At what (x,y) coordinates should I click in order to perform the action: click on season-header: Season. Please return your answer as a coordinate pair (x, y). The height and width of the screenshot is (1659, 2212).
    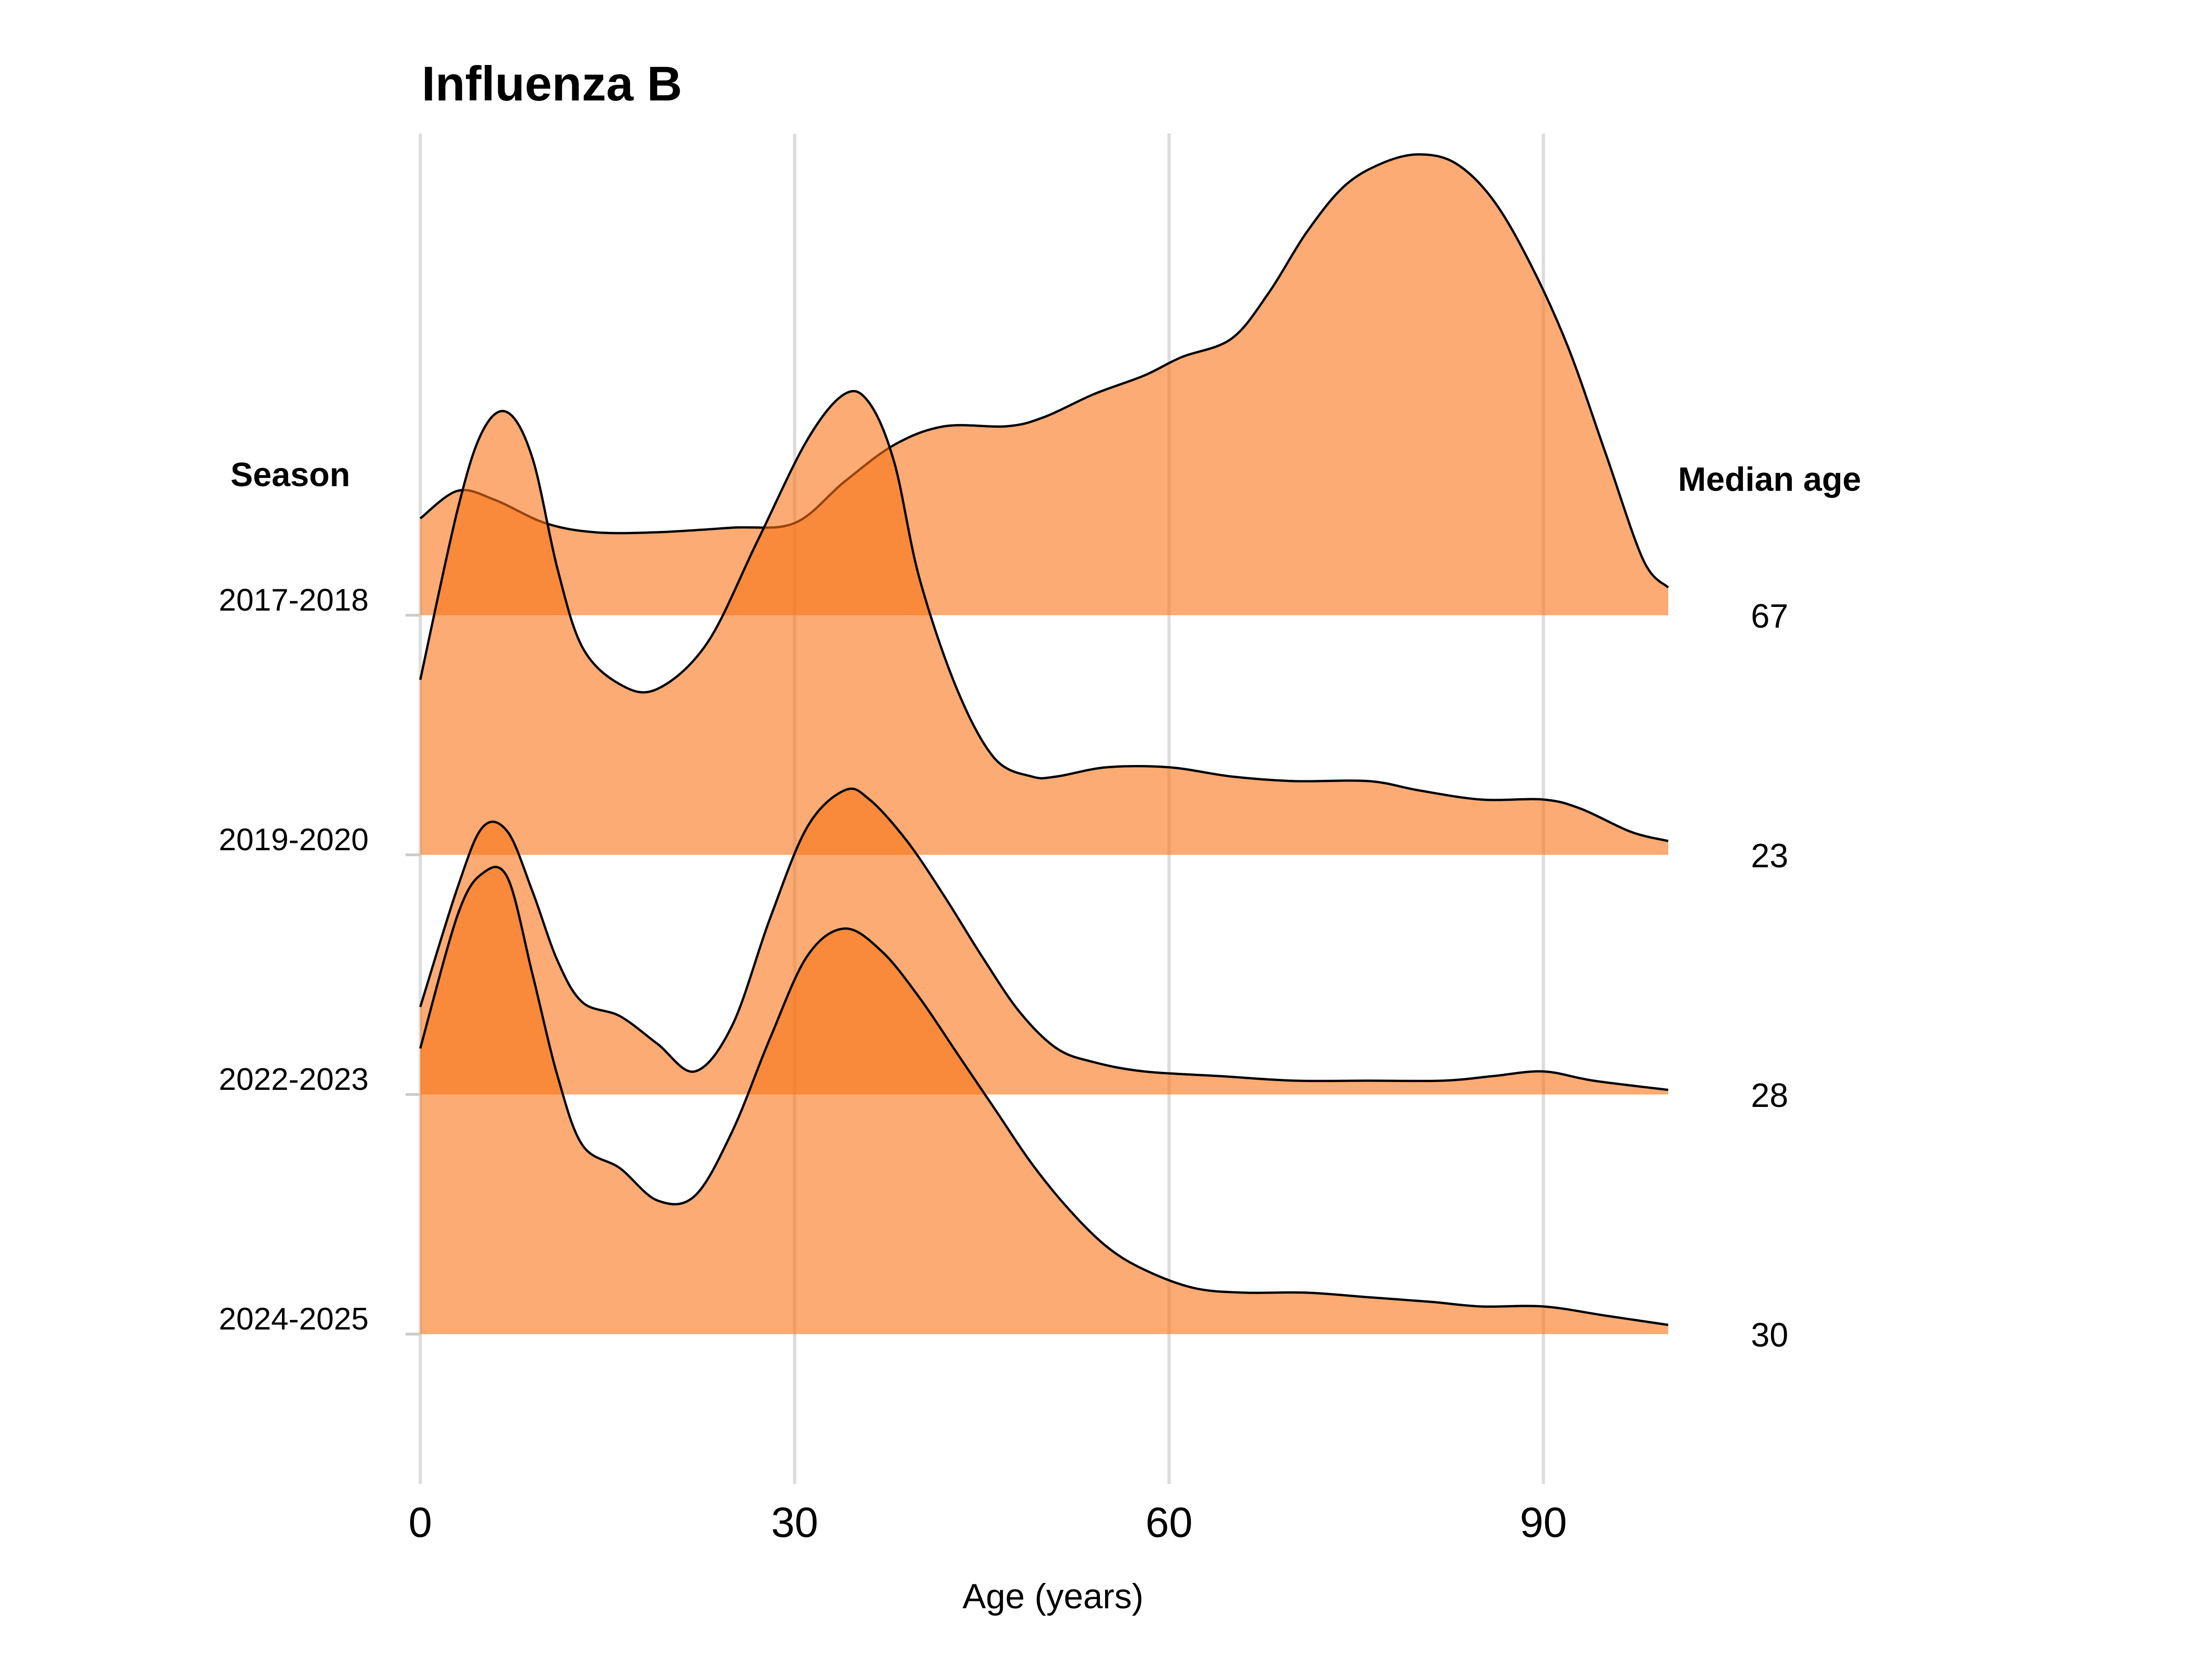
    Looking at the image, I should click on (290, 475).